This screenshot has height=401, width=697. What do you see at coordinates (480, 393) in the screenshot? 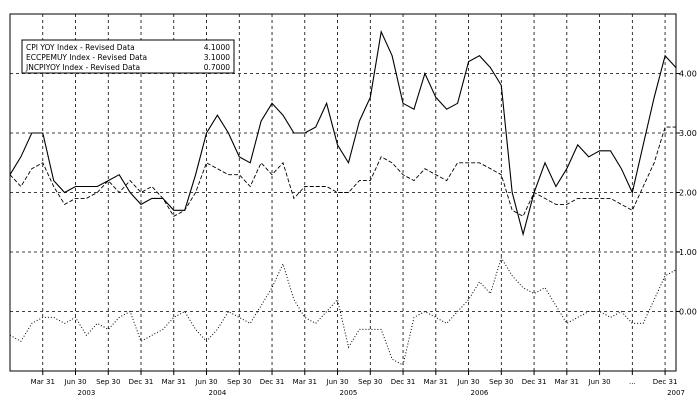
I see `x-year-label: 2006` at bounding box center [480, 393].